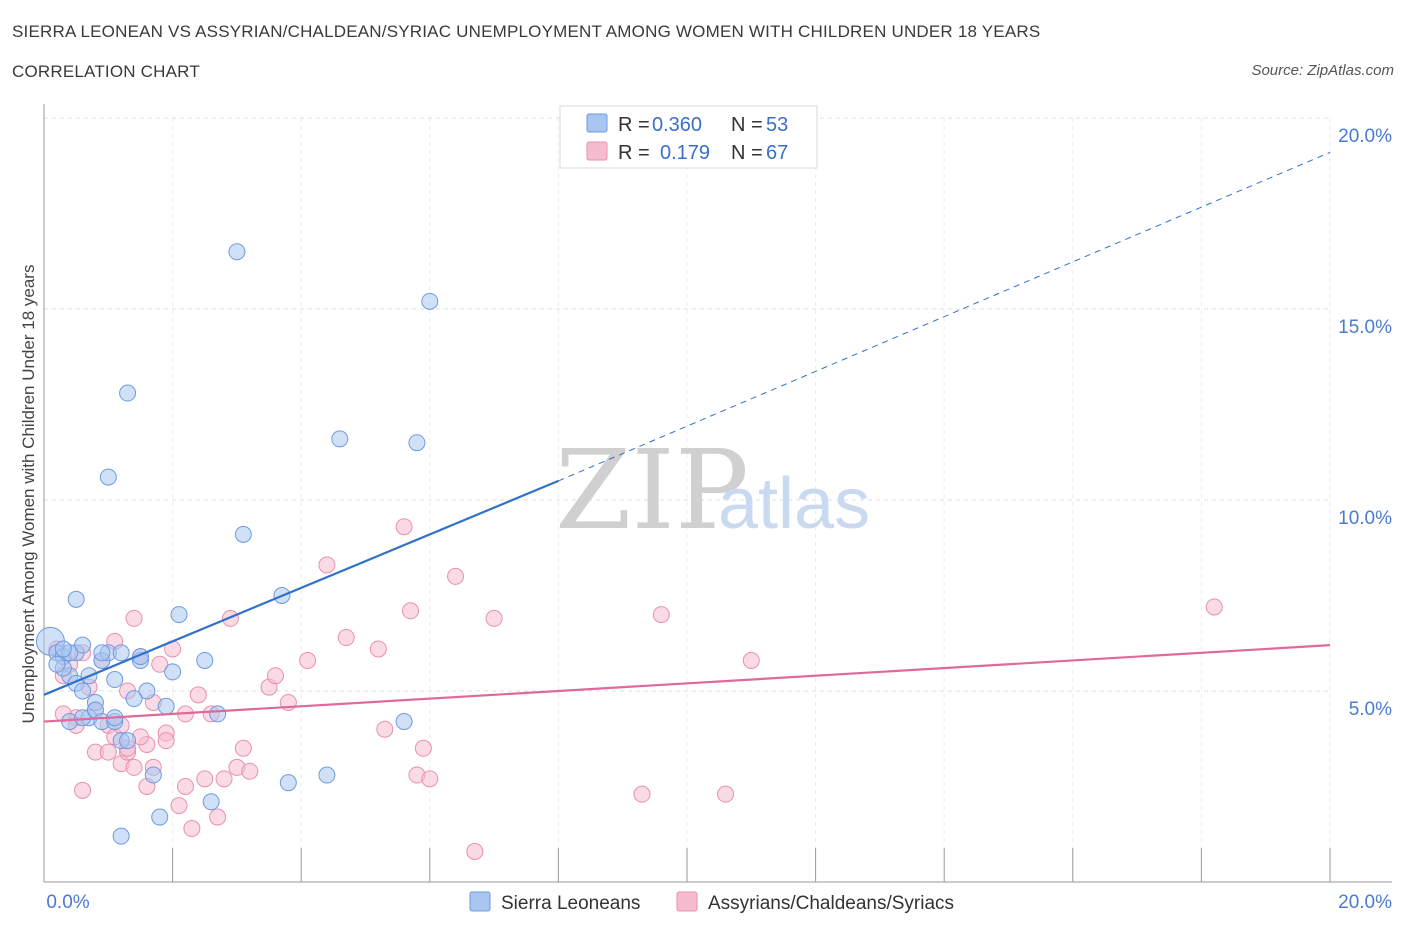 This screenshot has height=930, width=1406. Describe the element at coordinates (794, 504) in the screenshot. I see `watermark-atlas: atlas` at that location.